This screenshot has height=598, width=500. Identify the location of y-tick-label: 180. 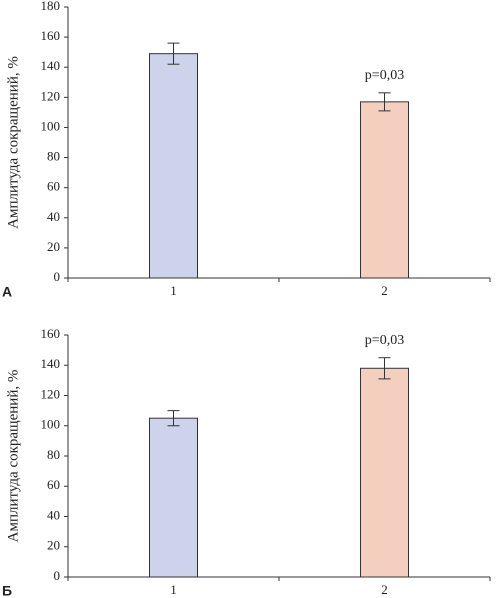
(51, 6).